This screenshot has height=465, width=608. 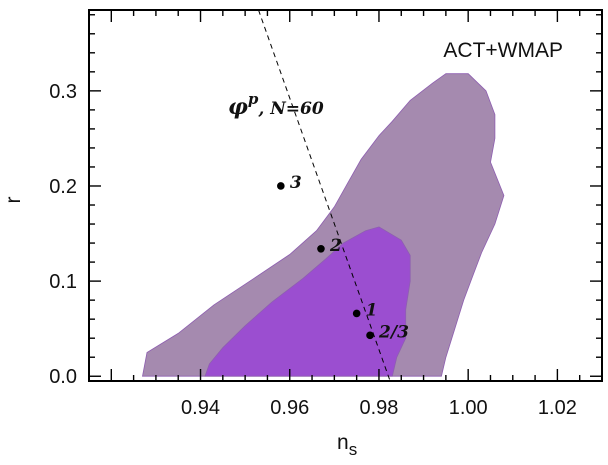 What do you see at coordinates (289, 408) in the screenshot?
I see `x-tick-label: 0.96` at bounding box center [289, 408].